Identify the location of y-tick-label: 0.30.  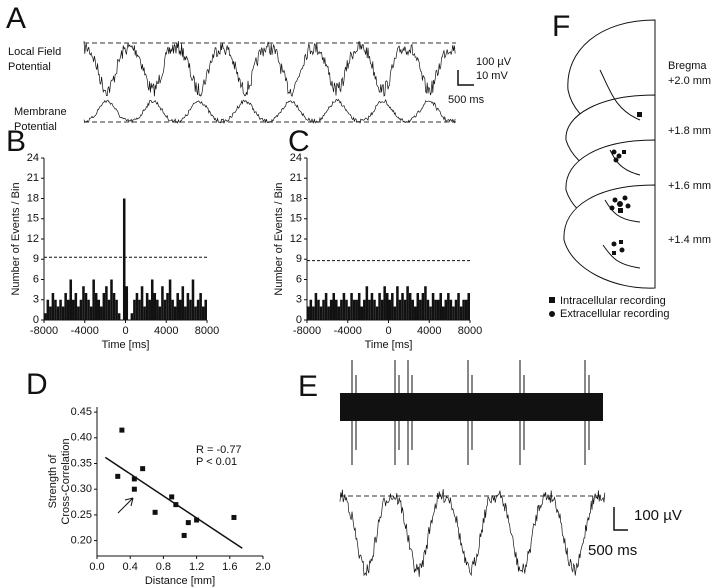
(81, 489).